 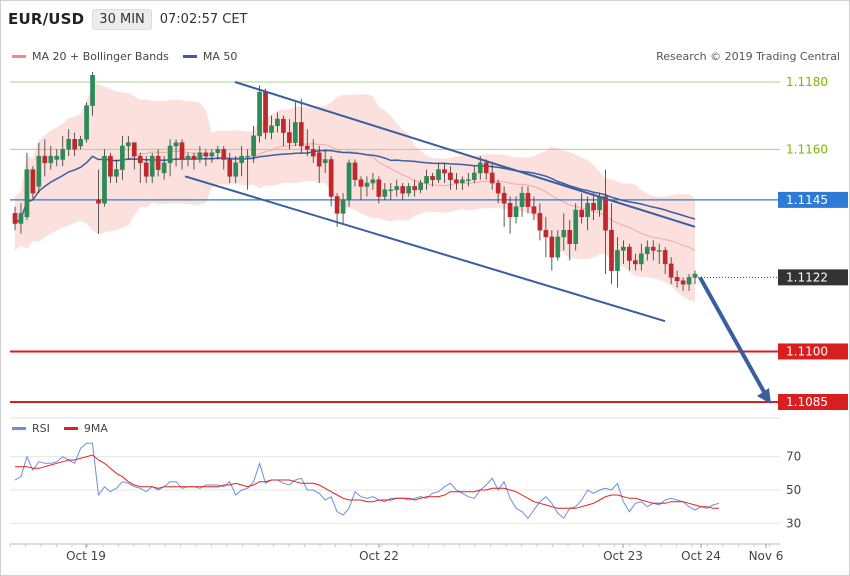 What do you see at coordinates (122, 19) in the screenshot?
I see `timeframe-badge: 30 MIN` at bounding box center [122, 19].